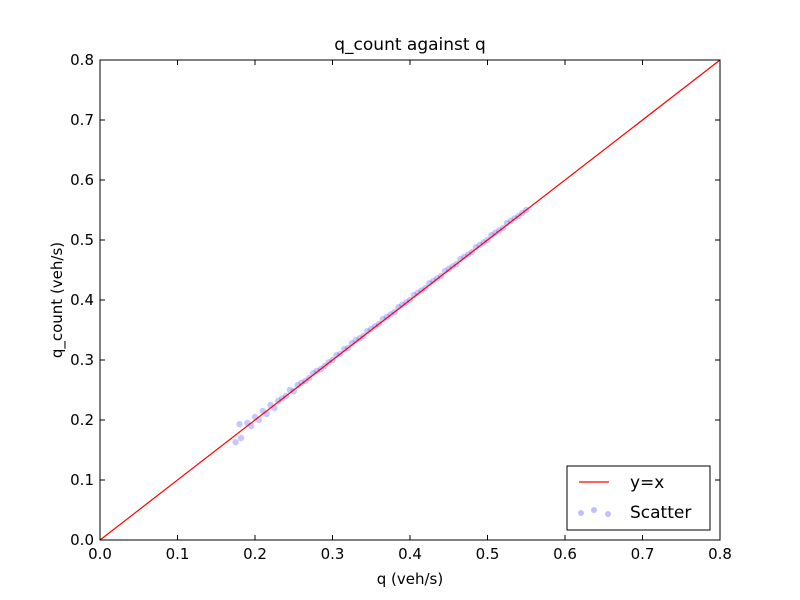 This screenshot has width=800, height=600. What do you see at coordinates (82, 480) in the screenshot?
I see `y-tick-label: 0.1` at bounding box center [82, 480].